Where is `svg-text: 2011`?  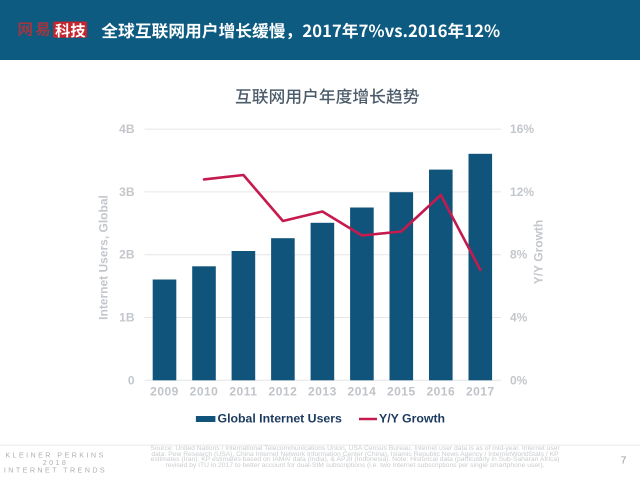
svg-text: 2011 is located at coordinates (243, 392).